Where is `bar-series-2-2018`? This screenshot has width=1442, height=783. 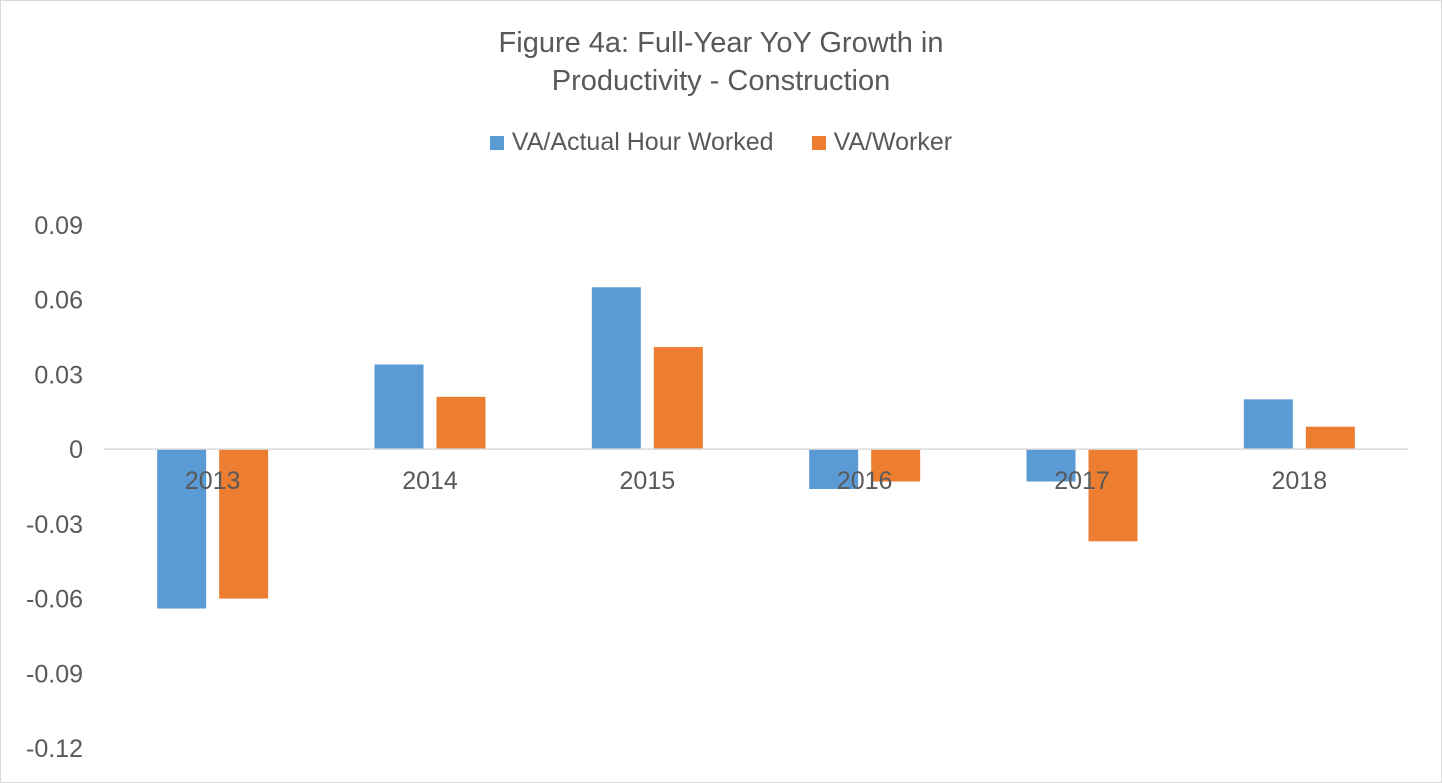
bar-series-2-2018 is located at coordinates (1330, 438).